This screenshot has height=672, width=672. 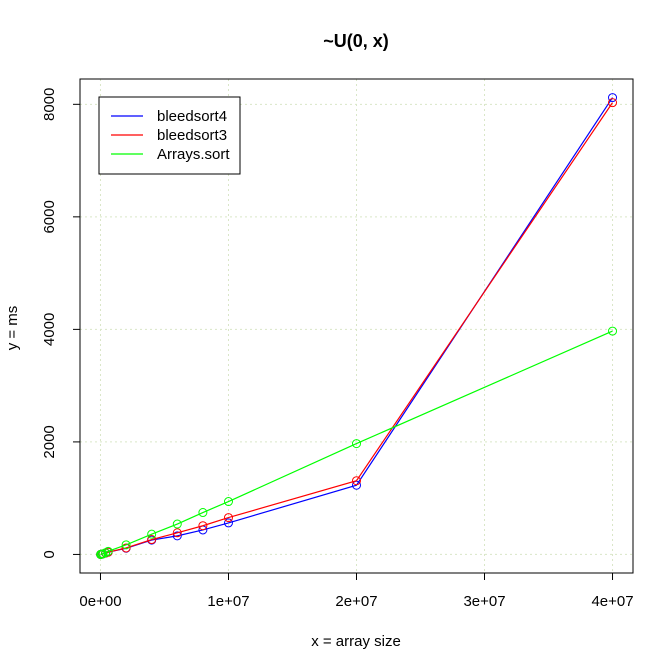 I want to click on x-axis-label: x = array size, so click(x=356, y=641).